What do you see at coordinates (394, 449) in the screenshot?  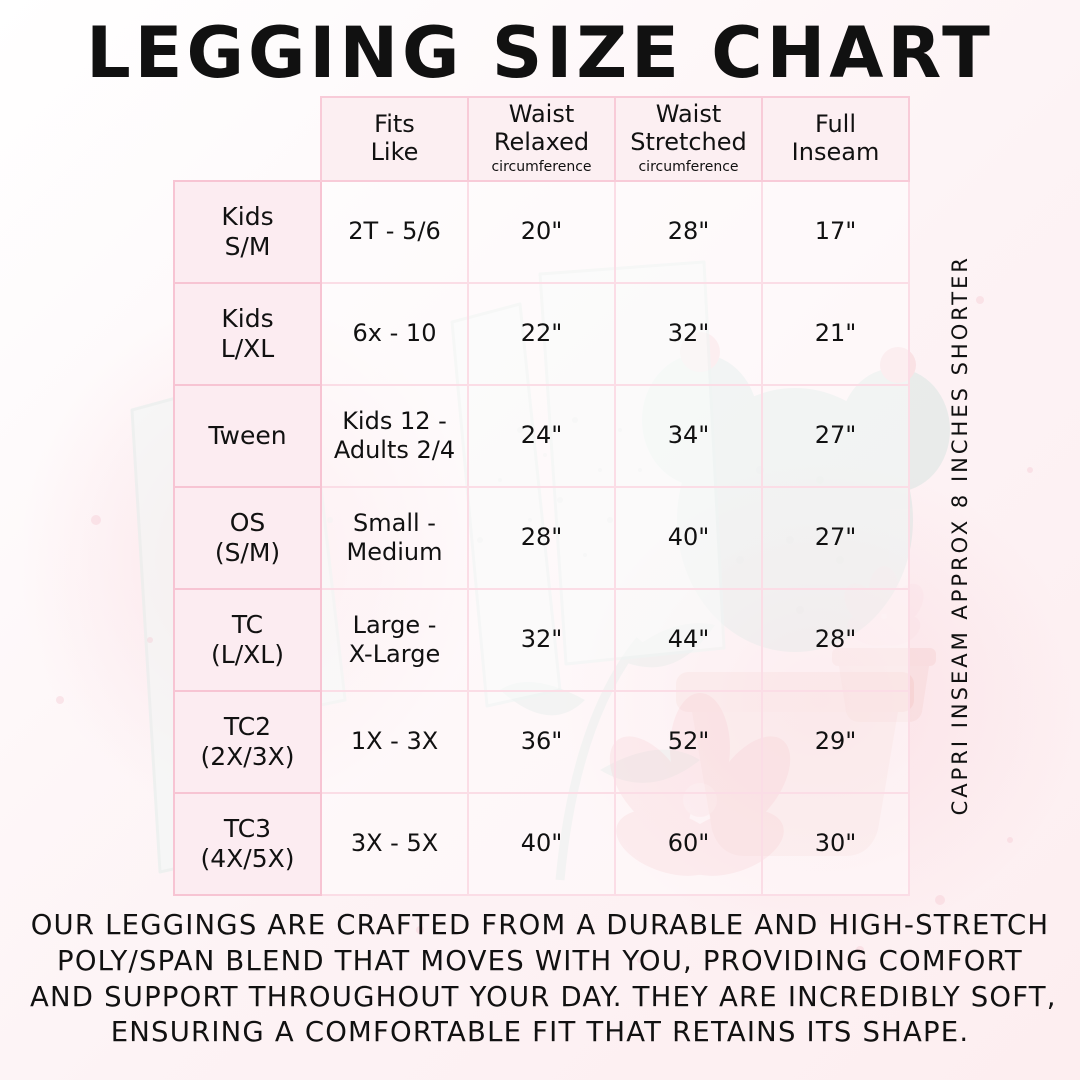 I see `fits-line-2: Adults 2/4` at bounding box center [394, 449].